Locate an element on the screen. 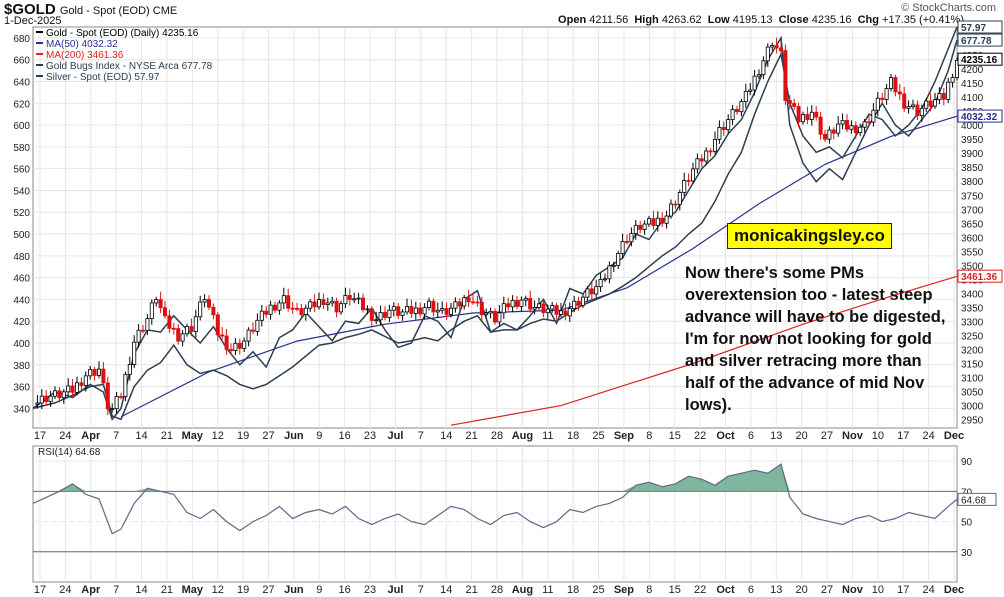  y-right-tick-label: 3200 is located at coordinates (972, 350).